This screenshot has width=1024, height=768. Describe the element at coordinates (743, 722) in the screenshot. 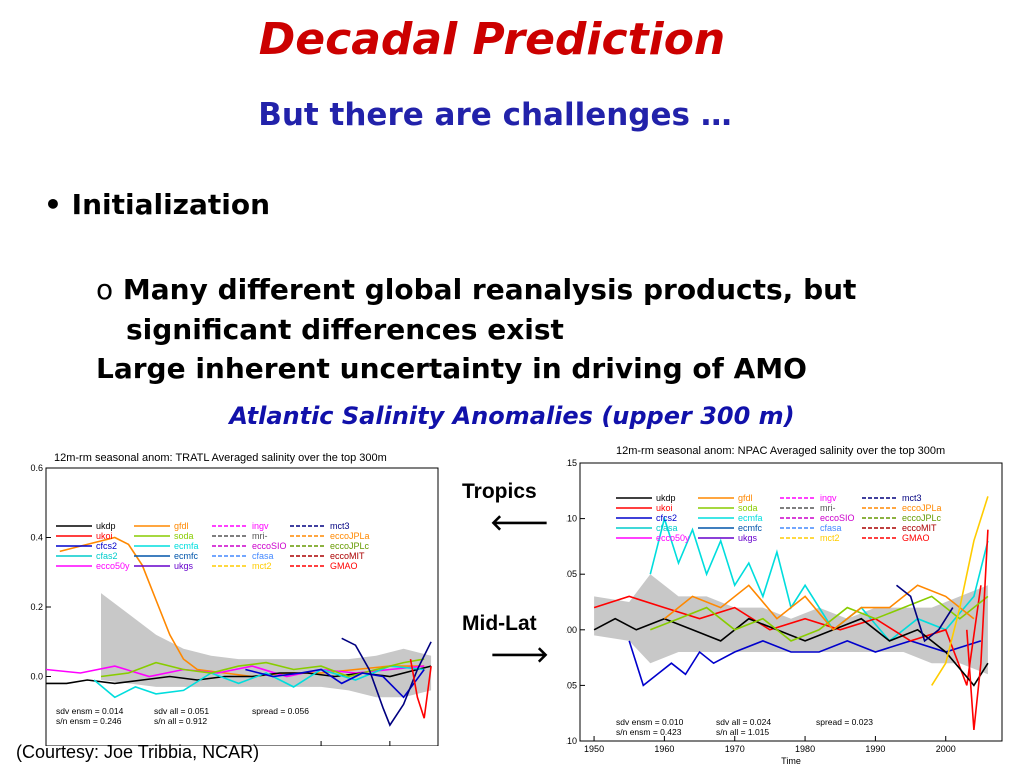

I see `stat-text: sdv all = 0.024` at that location.